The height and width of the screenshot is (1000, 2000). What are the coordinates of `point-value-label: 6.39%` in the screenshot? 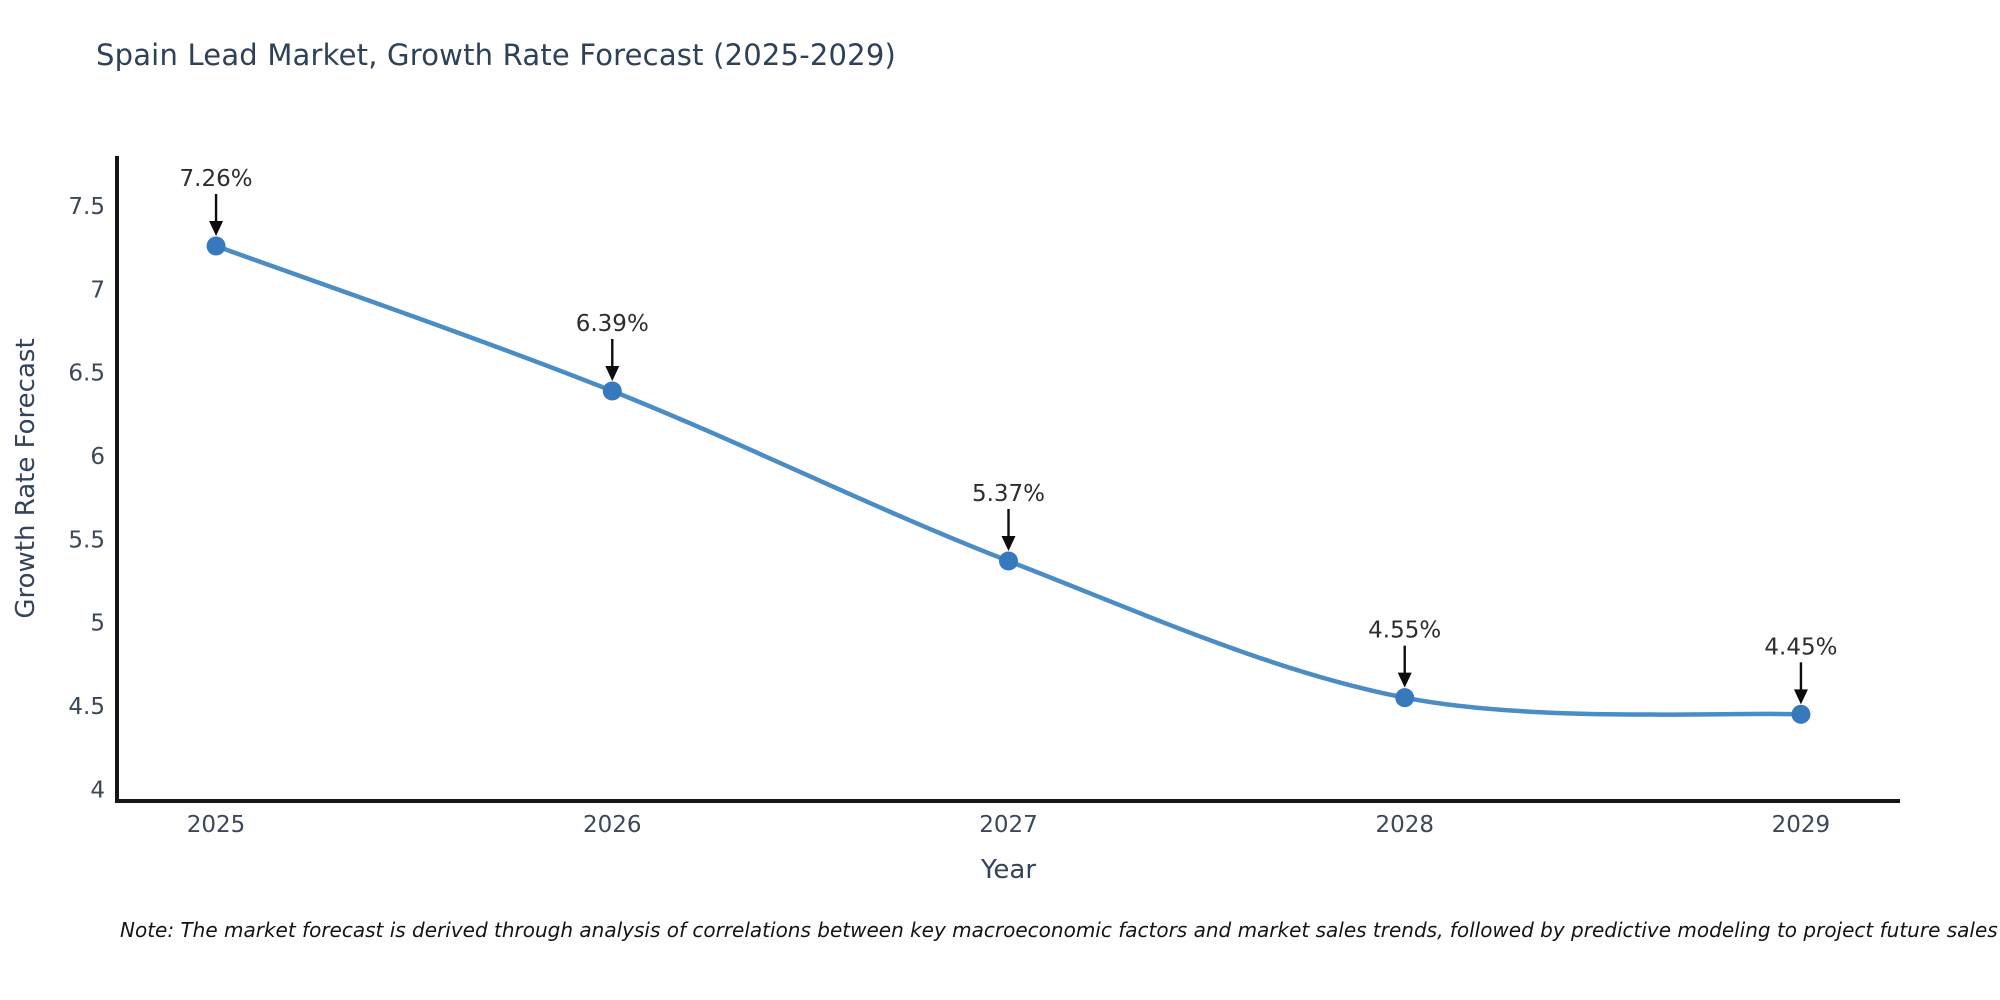 It's located at (612, 324).